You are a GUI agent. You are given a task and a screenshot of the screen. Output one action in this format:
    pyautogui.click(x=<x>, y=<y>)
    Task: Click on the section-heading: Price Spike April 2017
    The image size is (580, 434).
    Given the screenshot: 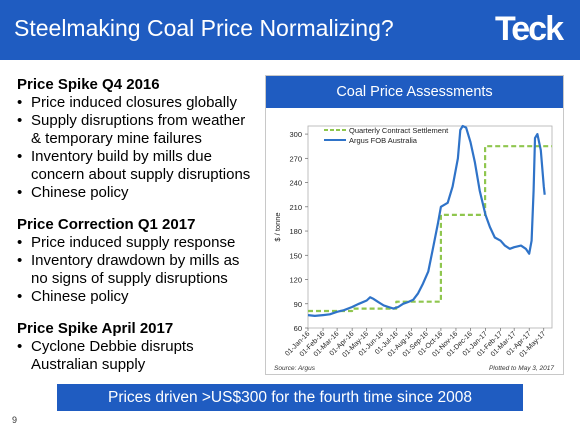 What is the action you would take?
    pyautogui.click(x=95, y=328)
    